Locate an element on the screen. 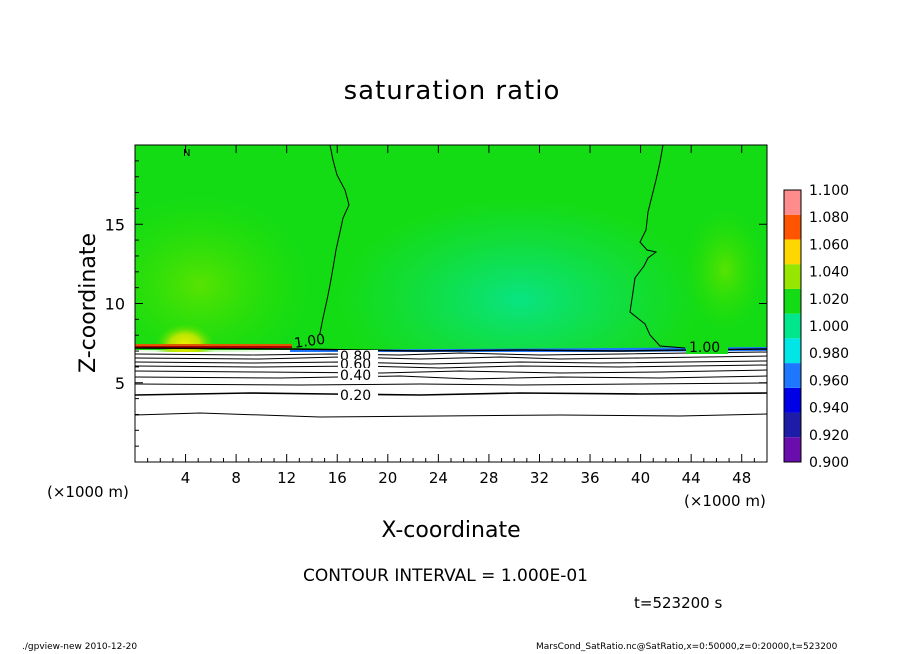 This screenshot has height=654, width=904. colorbar-frame is located at coordinates (792, 326).